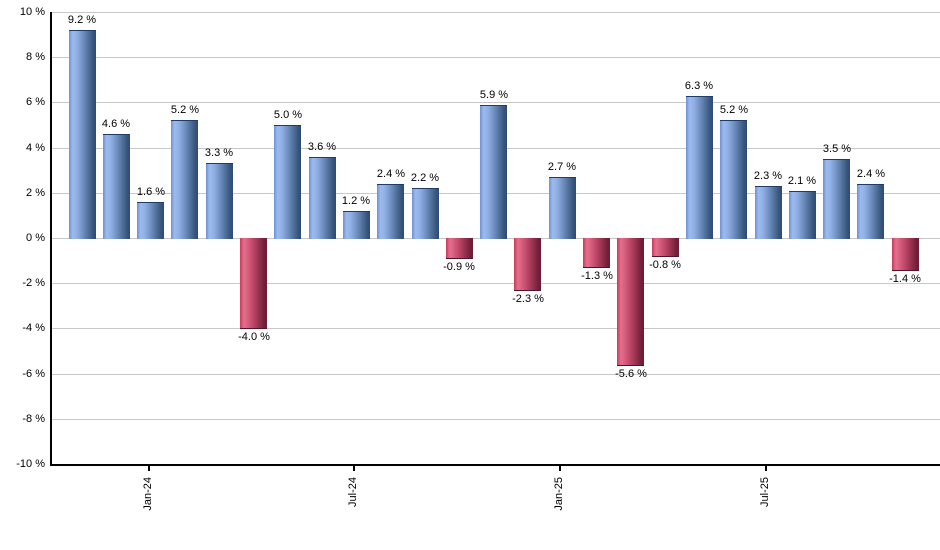 The width and height of the screenshot is (940, 550). What do you see at coordinates (35, 148) in the screenshot?
I see `y-axis-tick-label: 4 %` at bounding box center [35, 148].